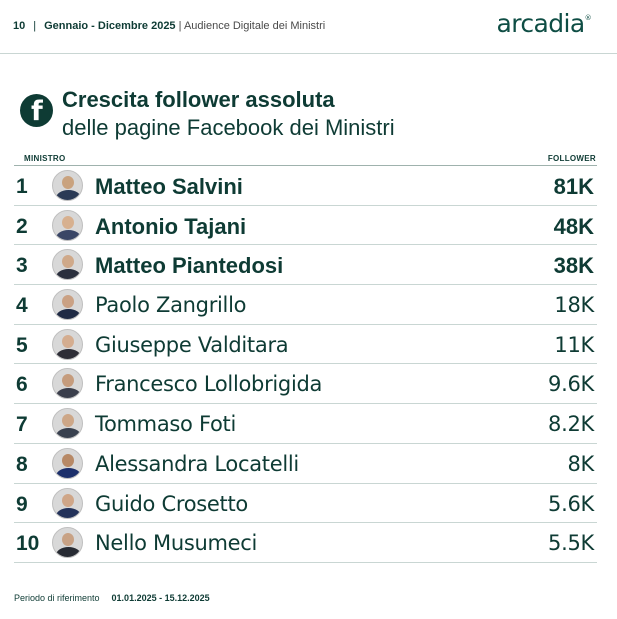  What do you see at coordinates (305, 226) in the screenshot?
I see `table-row: 2 Antonio Tajani 48K` at bounding box center [305, 226].